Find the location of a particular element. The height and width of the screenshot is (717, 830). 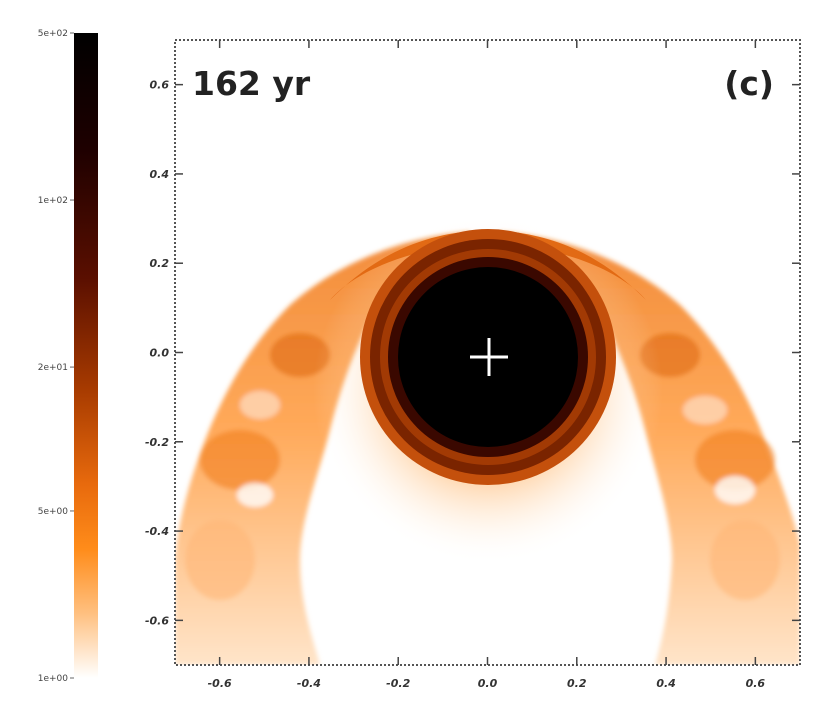

colorbar-tick-label: 5e+02 is located at coordinates (53, 34).